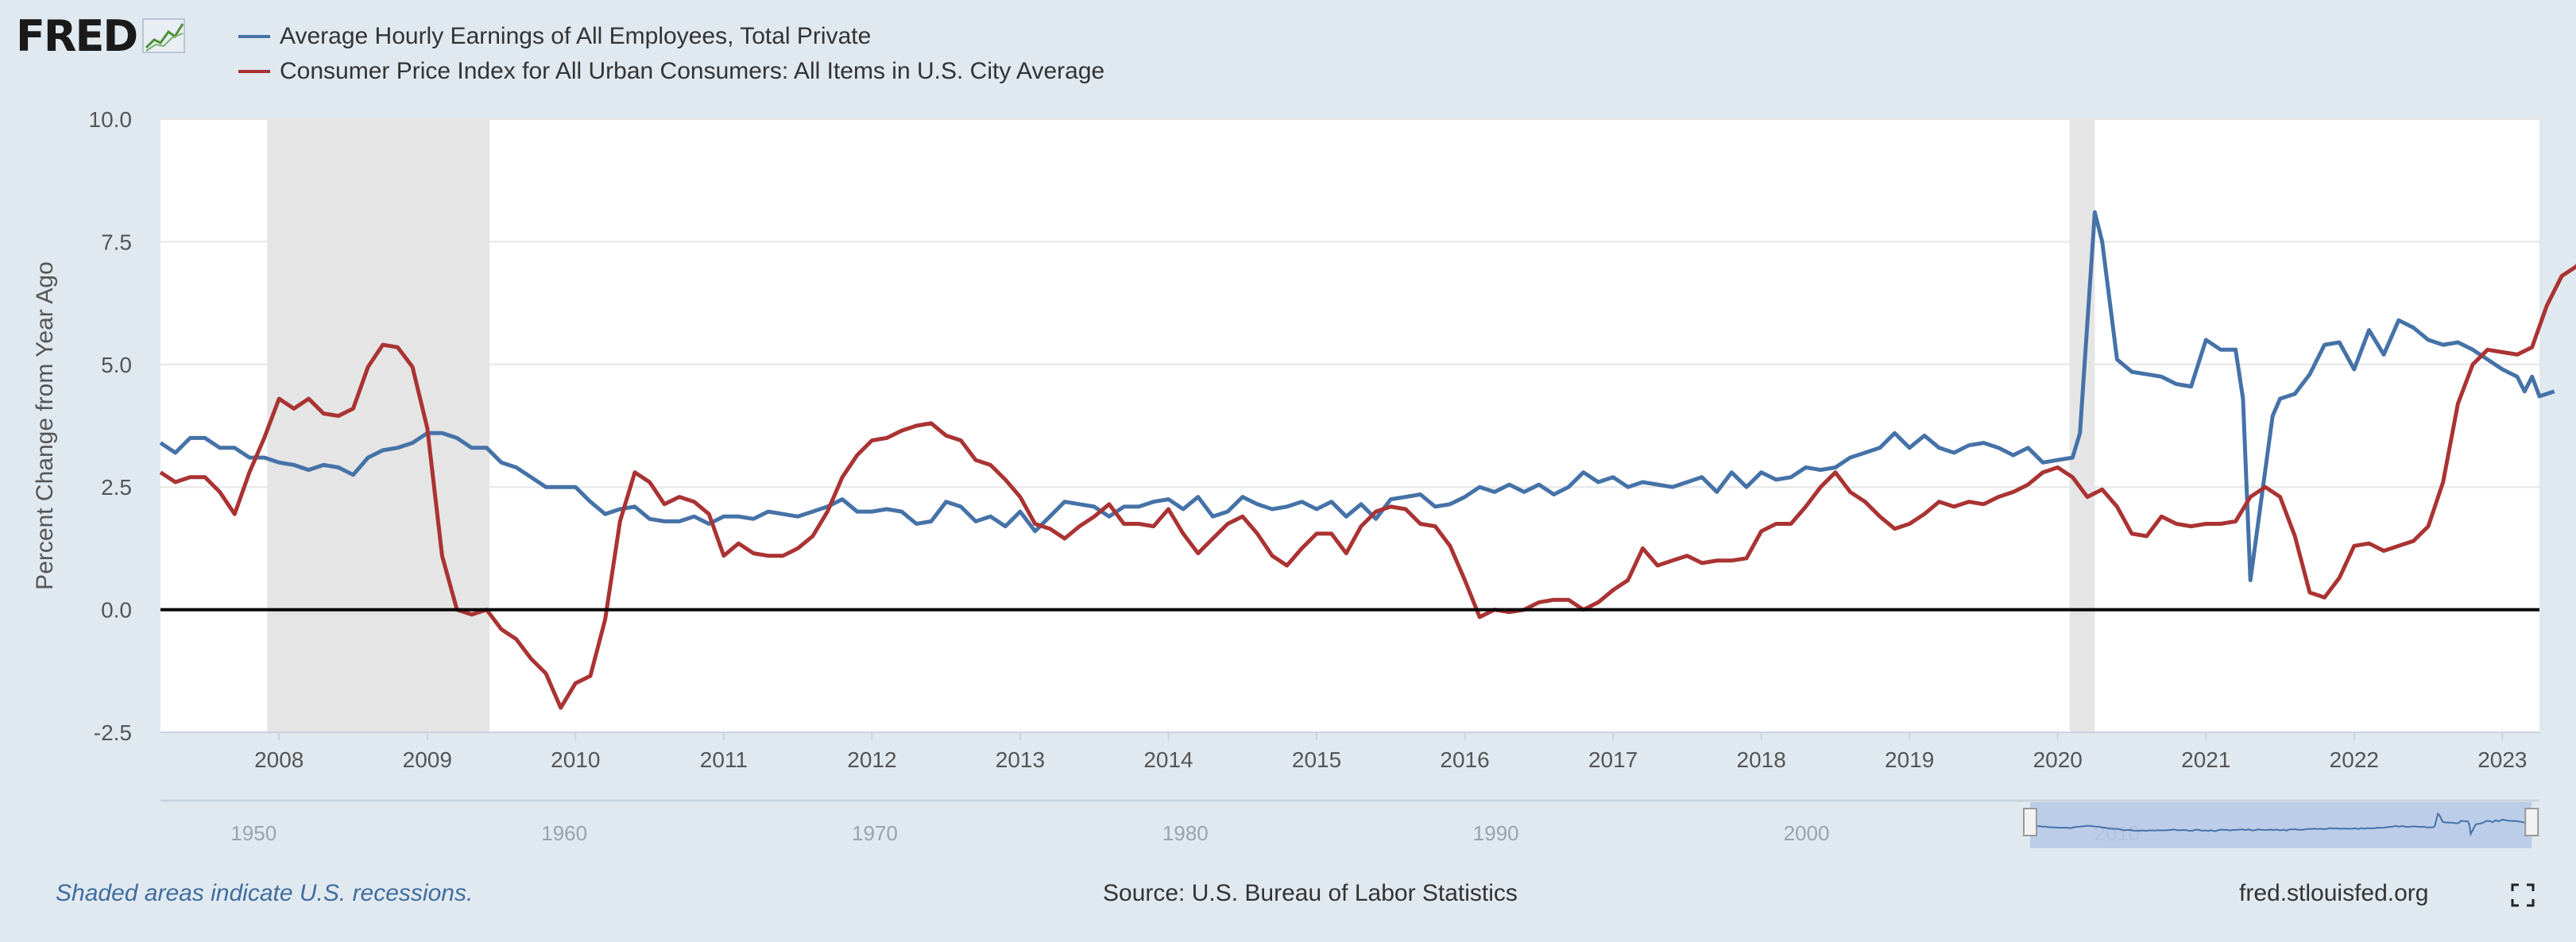 The height and width of the screenshot is (942, 2576). I want to click on x-tick-label: 2021, so click(2205, 759).